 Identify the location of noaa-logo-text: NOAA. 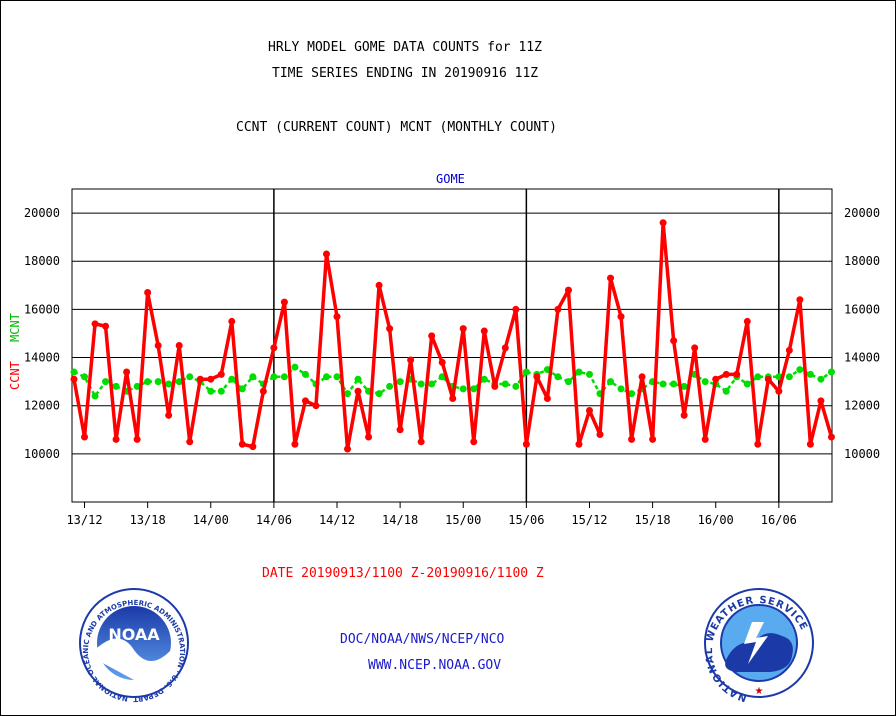
(134, 634).